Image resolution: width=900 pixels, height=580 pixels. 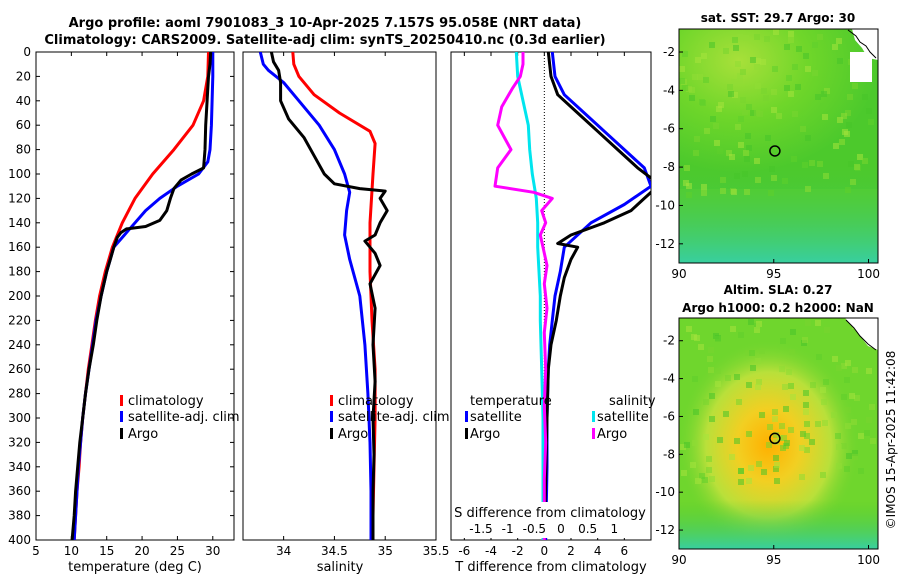 I want to click on legend-swatch-satellite, so click(x=121, y=416).